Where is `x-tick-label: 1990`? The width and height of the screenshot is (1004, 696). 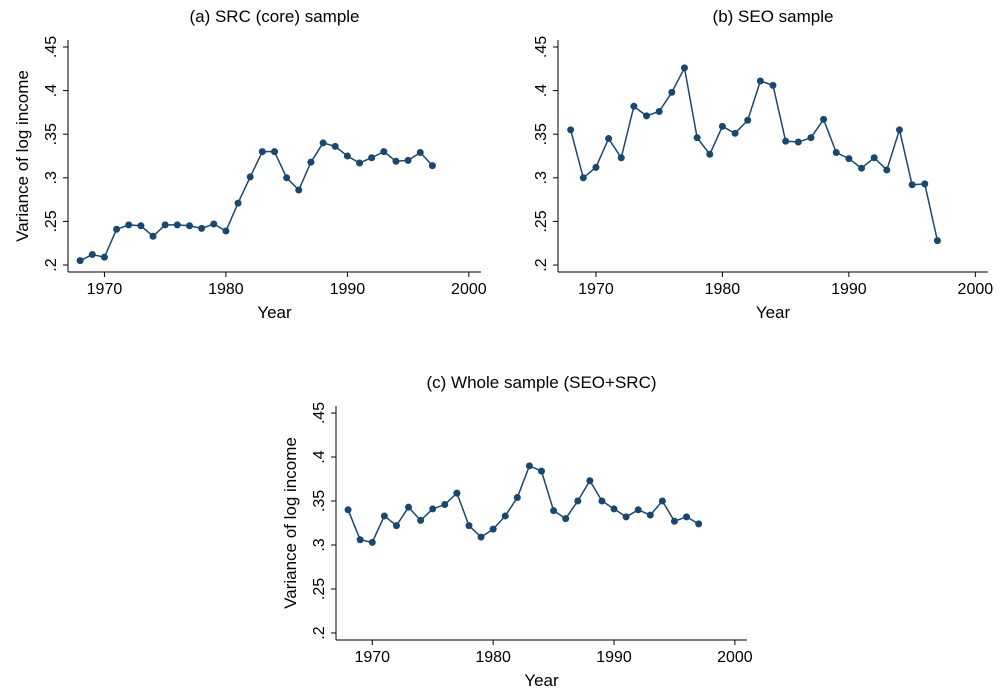 x-tick-label: 1990 is located at coordinates (348, 289).